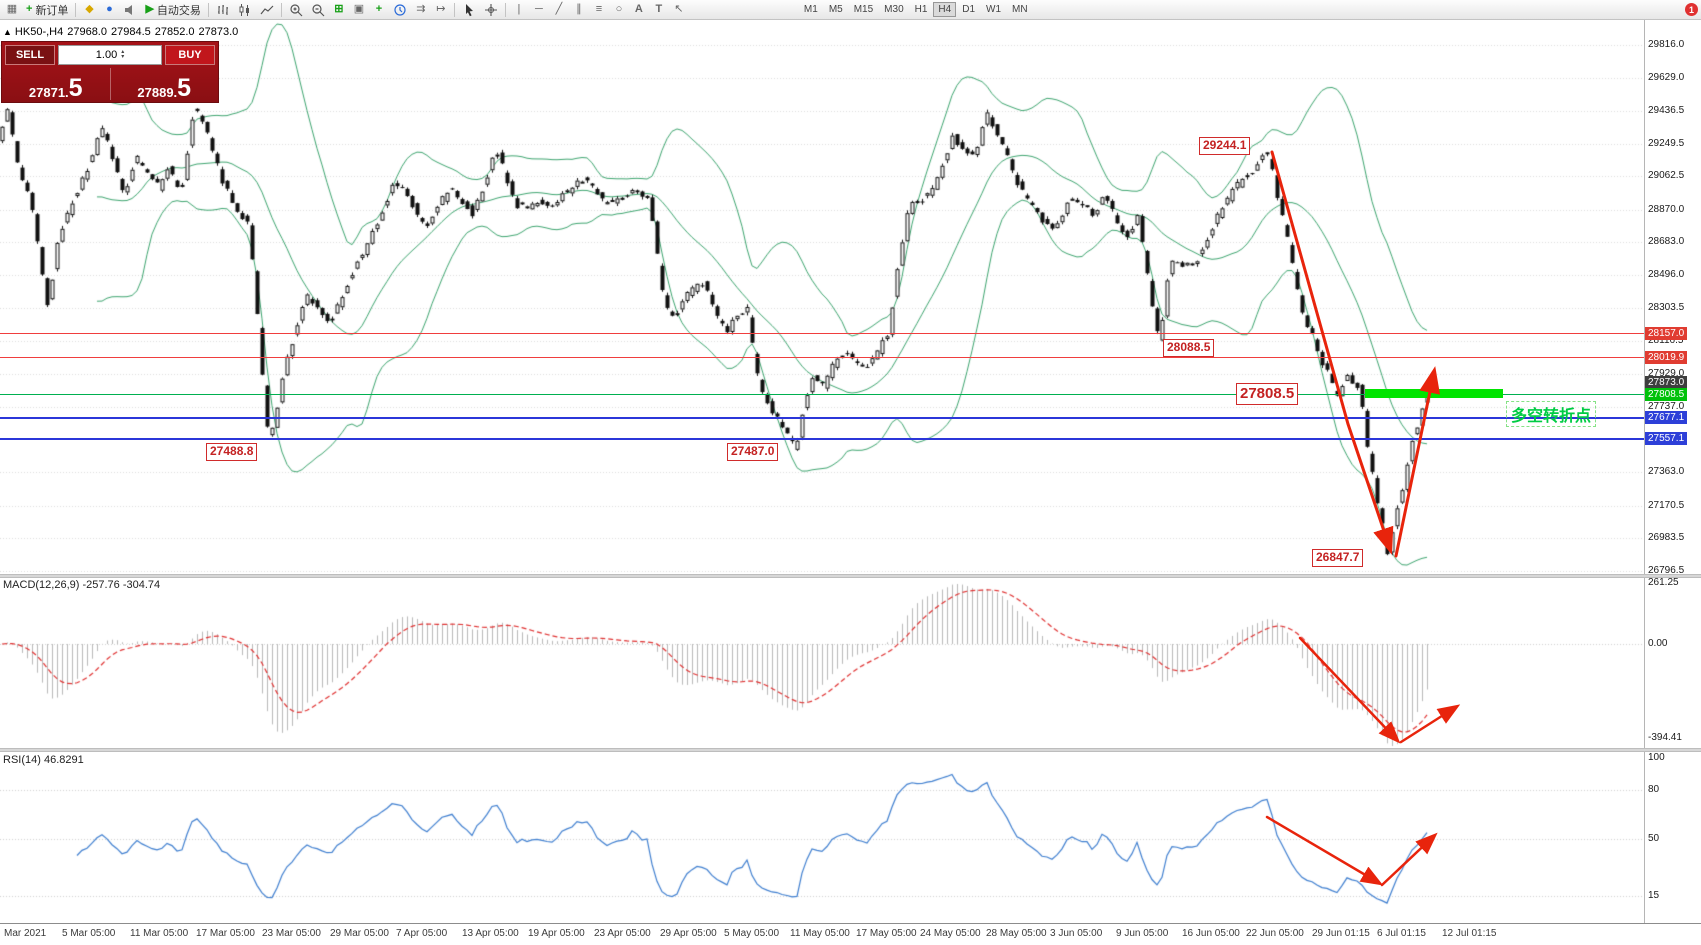 This screenshot has width=1701, height=945. I want to click on chart-candles-button, so click(245, 10).